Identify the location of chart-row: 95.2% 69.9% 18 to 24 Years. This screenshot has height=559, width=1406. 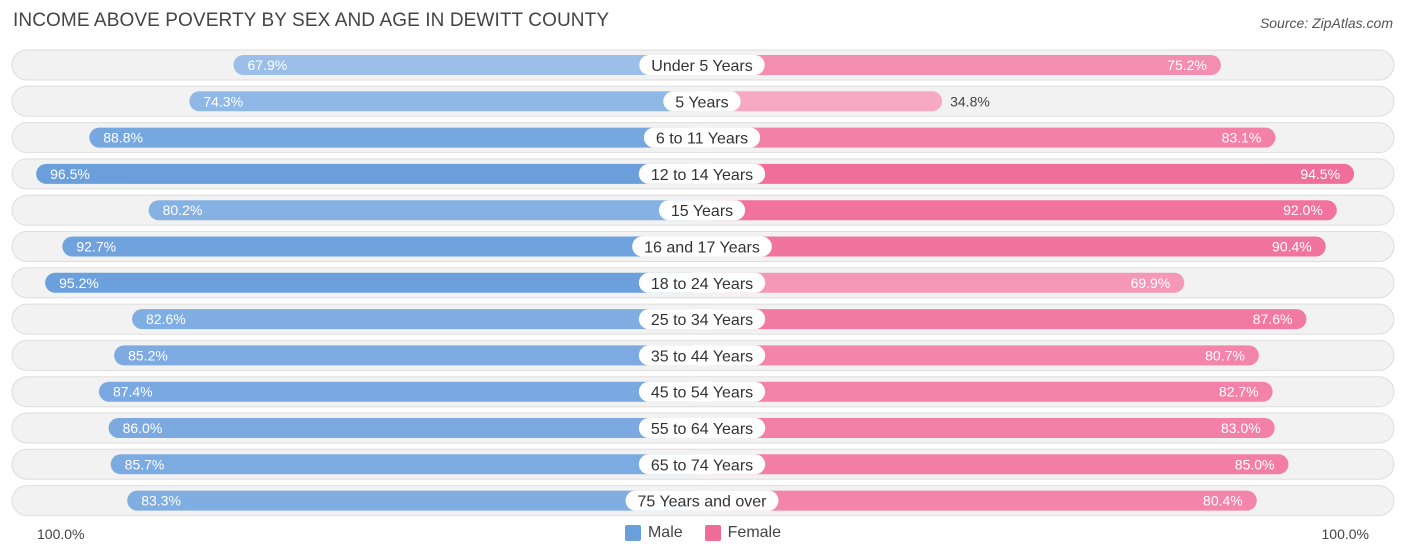
(703, 283).